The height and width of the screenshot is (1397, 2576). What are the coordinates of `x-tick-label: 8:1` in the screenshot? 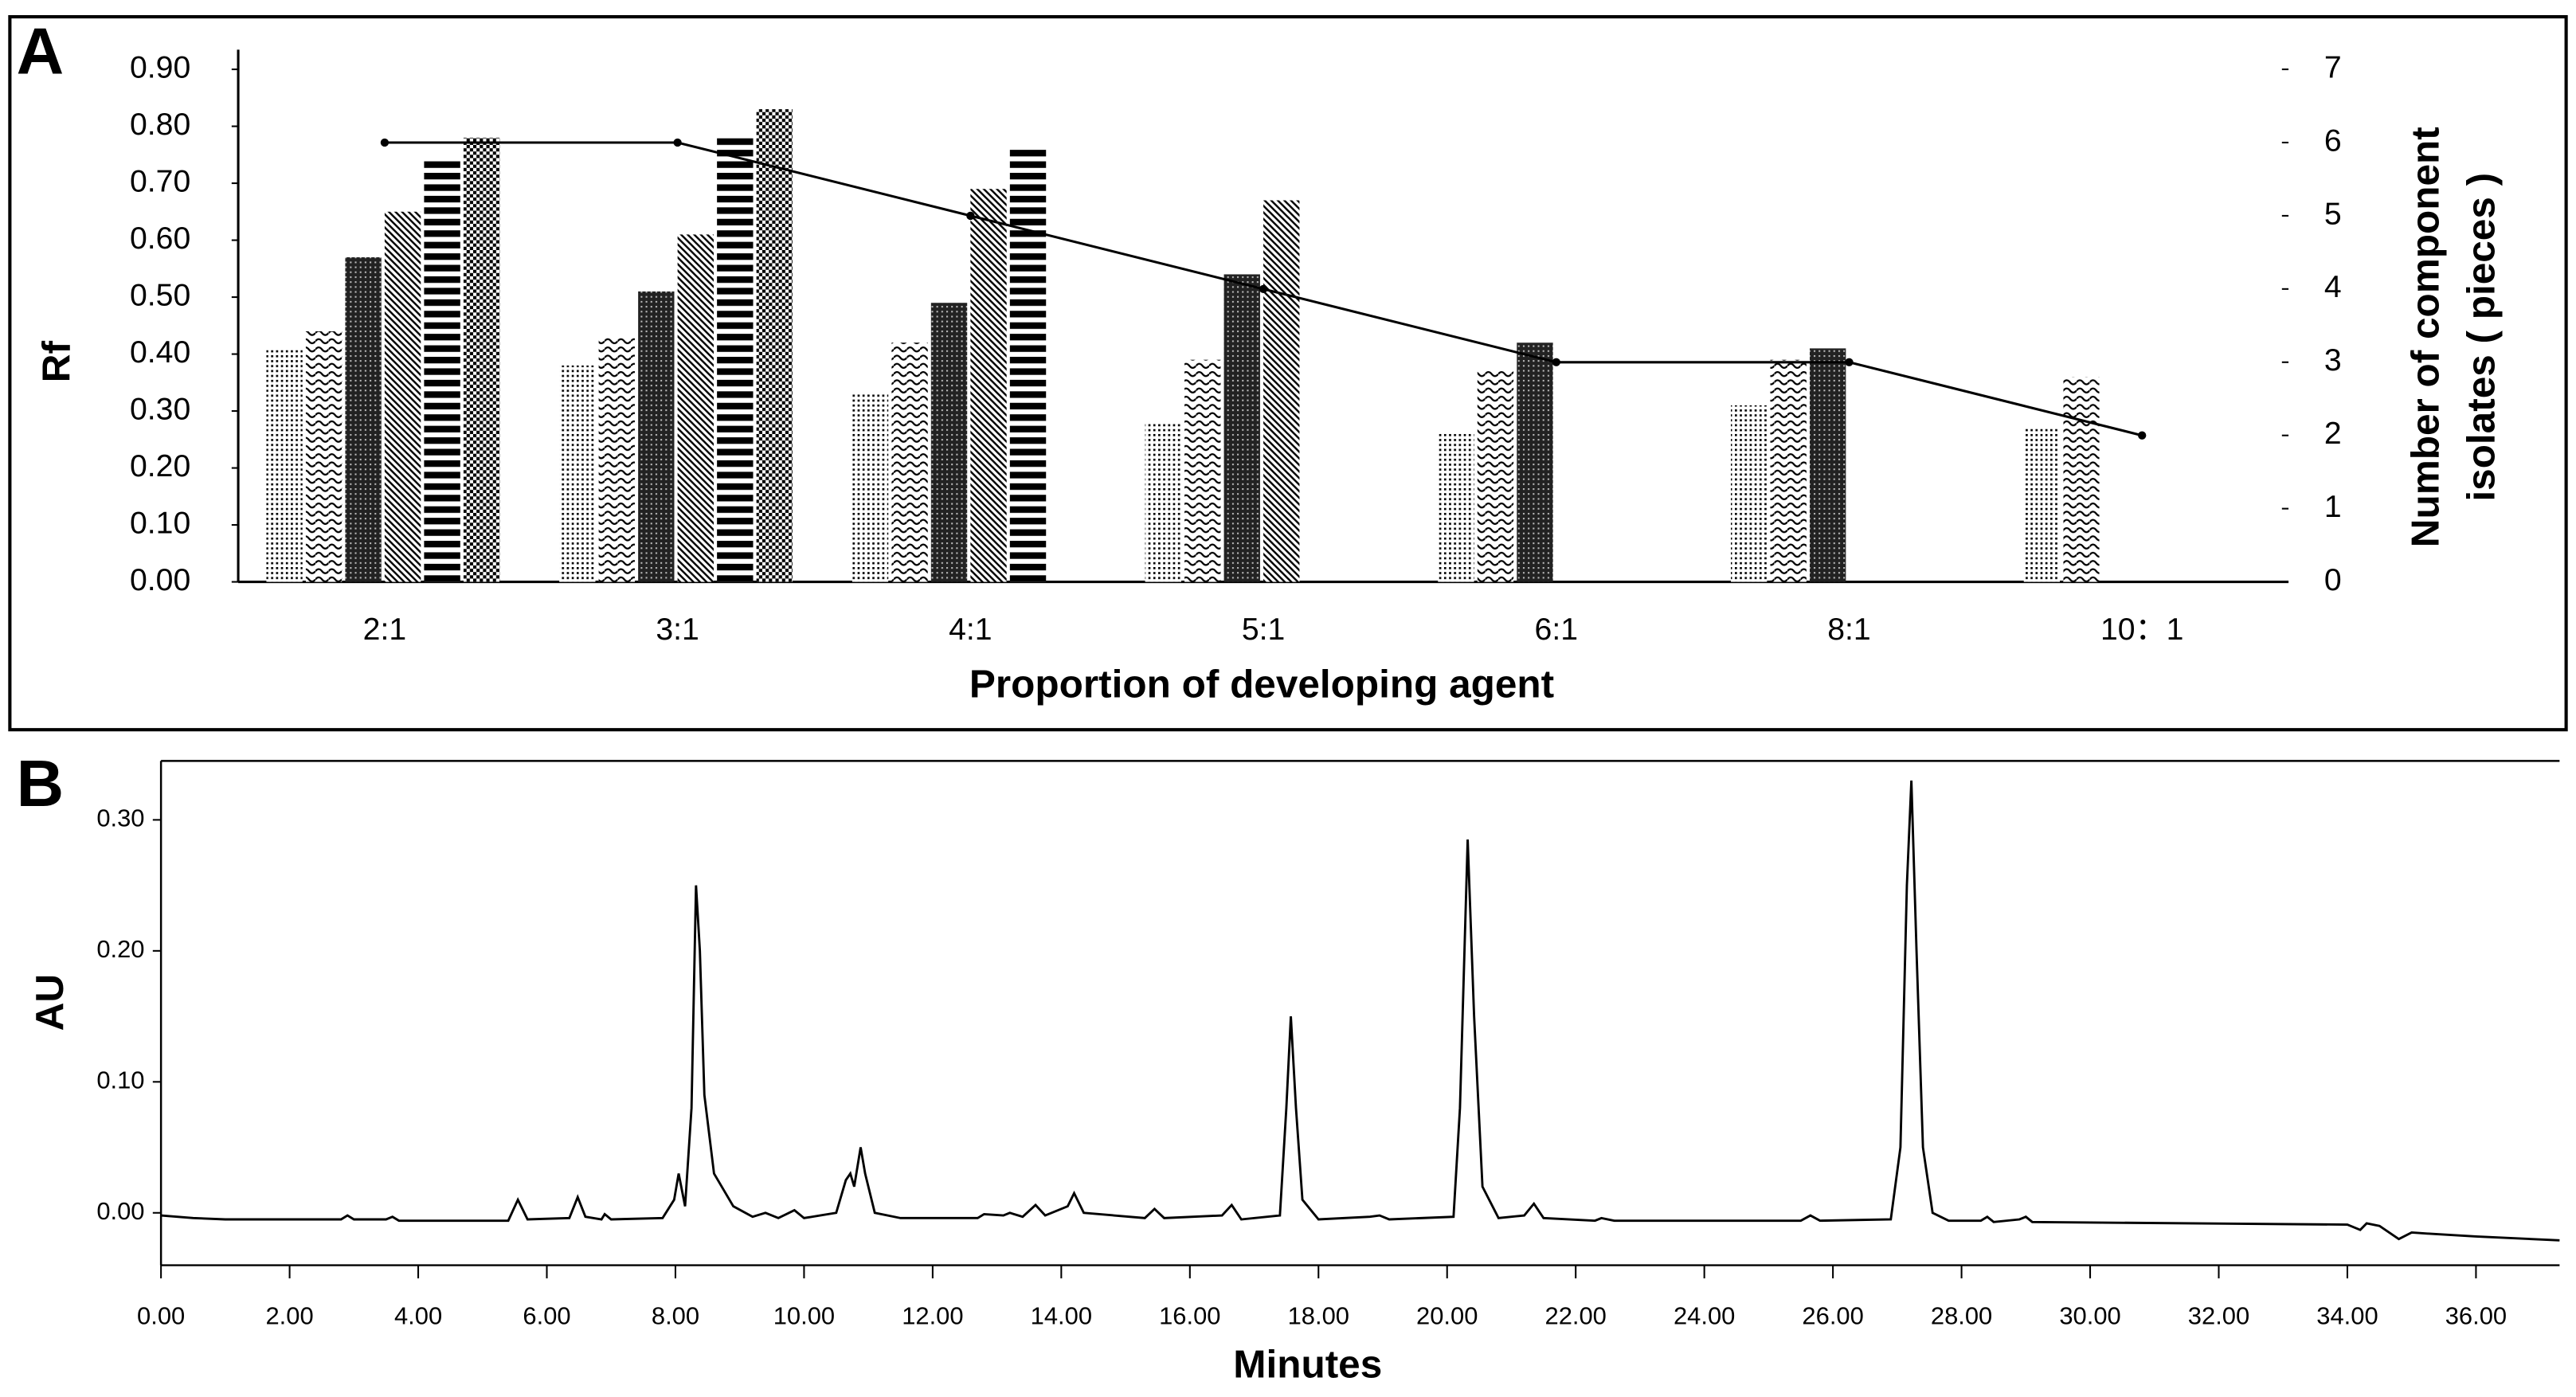 It's located at (1848, 629).